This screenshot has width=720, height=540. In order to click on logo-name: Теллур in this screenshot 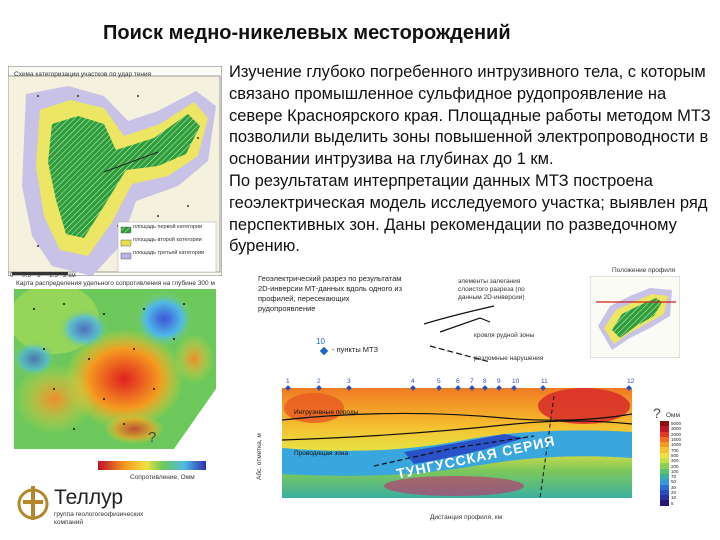, I will do `click(89, 497)`.